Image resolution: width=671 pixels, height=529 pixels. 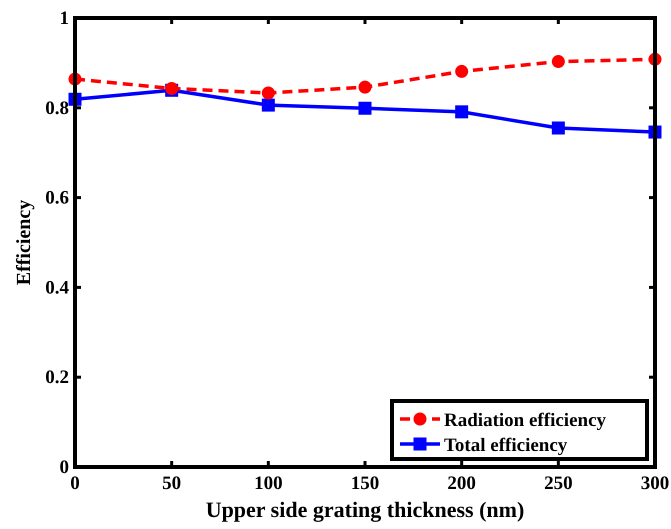 What do you see at coordinates (57, 377) in the screenshot?
I see `y-tick-label: 0.2` at bounding box center [57, 377].